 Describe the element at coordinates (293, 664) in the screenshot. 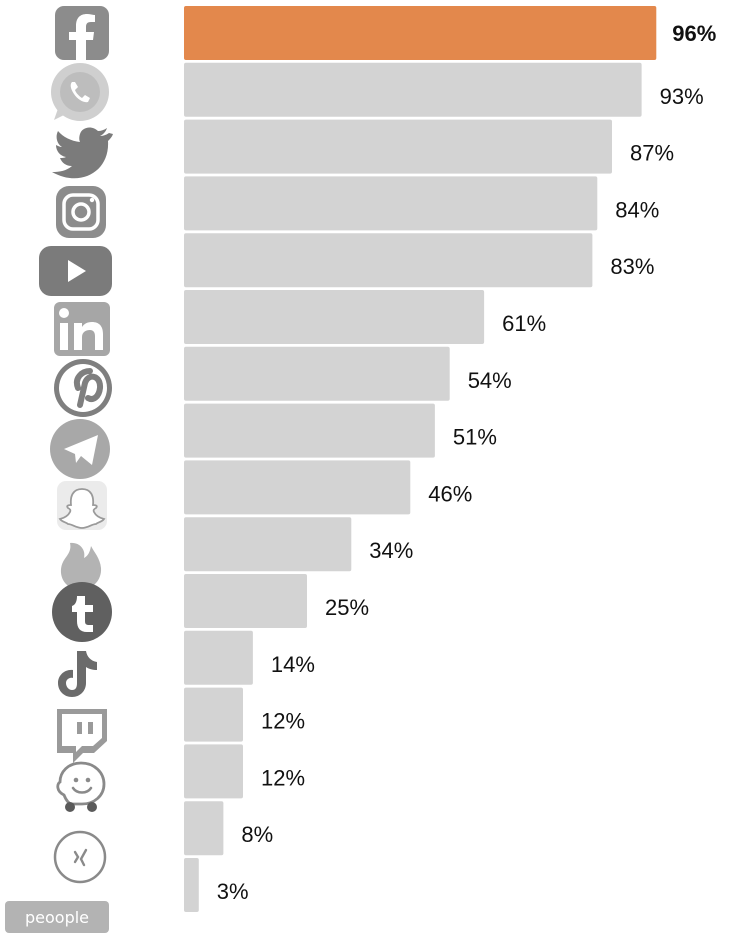

I see `value-label: 14%` at that location.